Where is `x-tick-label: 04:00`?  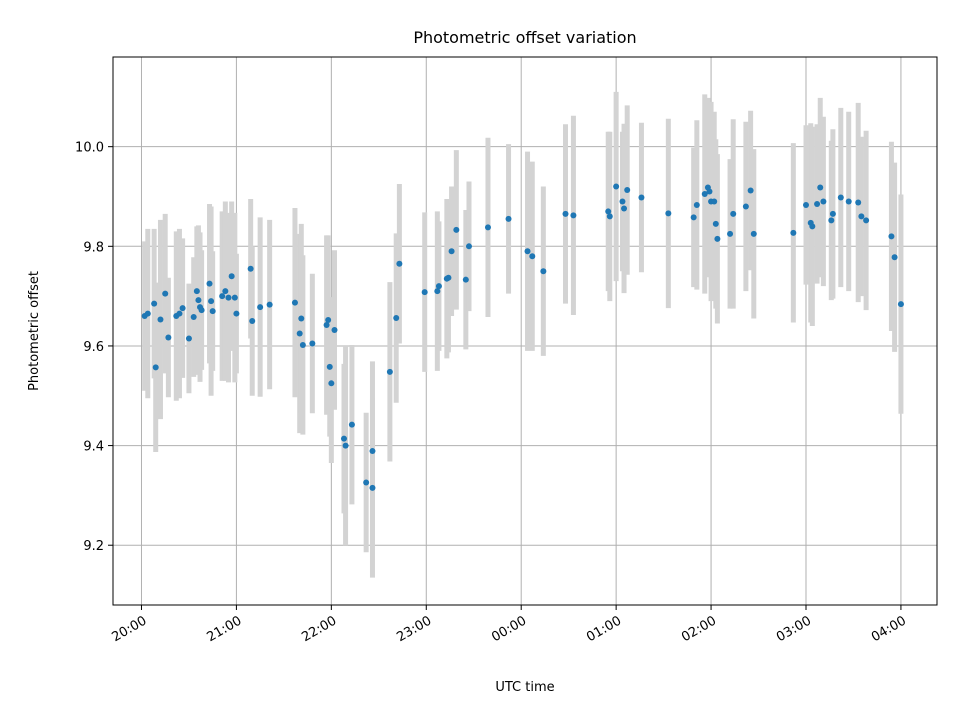
x-tick-label: 04:00 is located at coordinates (889, 629).